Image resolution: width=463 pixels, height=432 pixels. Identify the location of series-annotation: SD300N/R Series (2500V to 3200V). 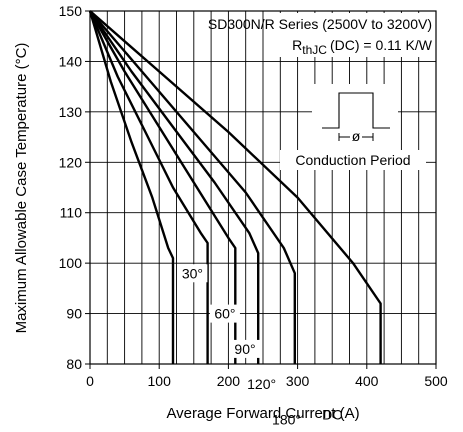
(320, 24).